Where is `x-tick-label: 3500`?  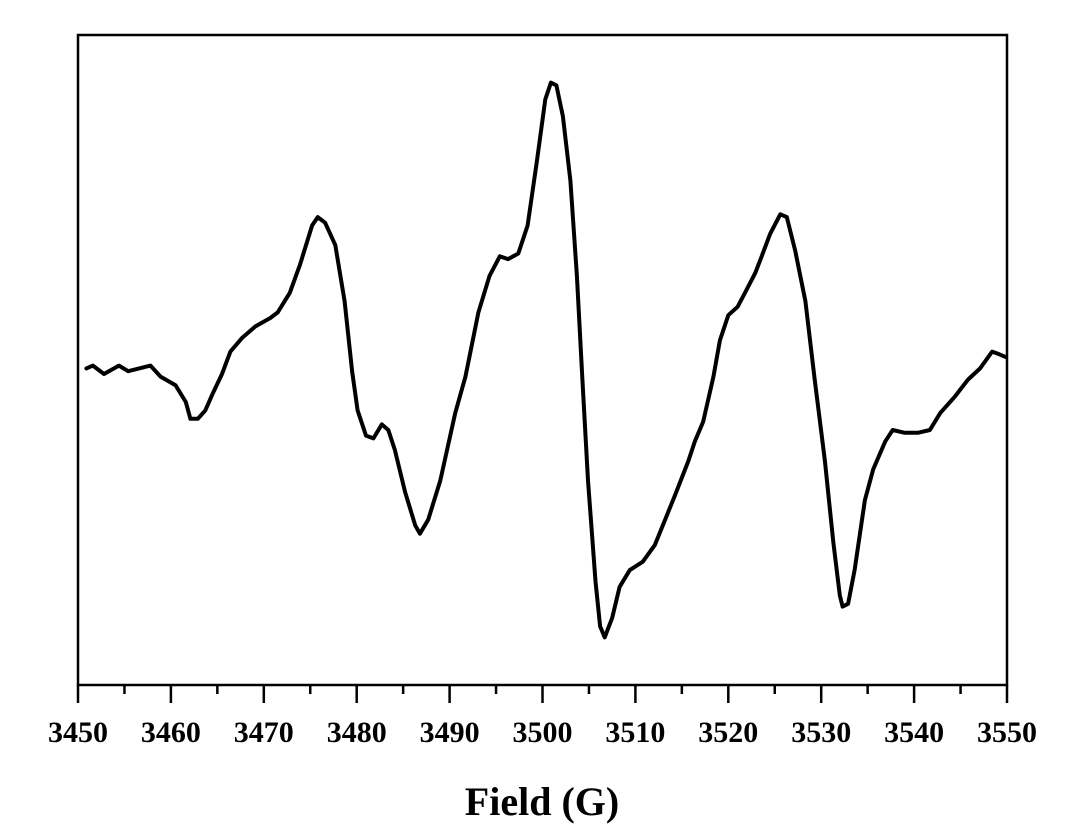
x-tick-label: 3500 is located at coordinates (543, 732).